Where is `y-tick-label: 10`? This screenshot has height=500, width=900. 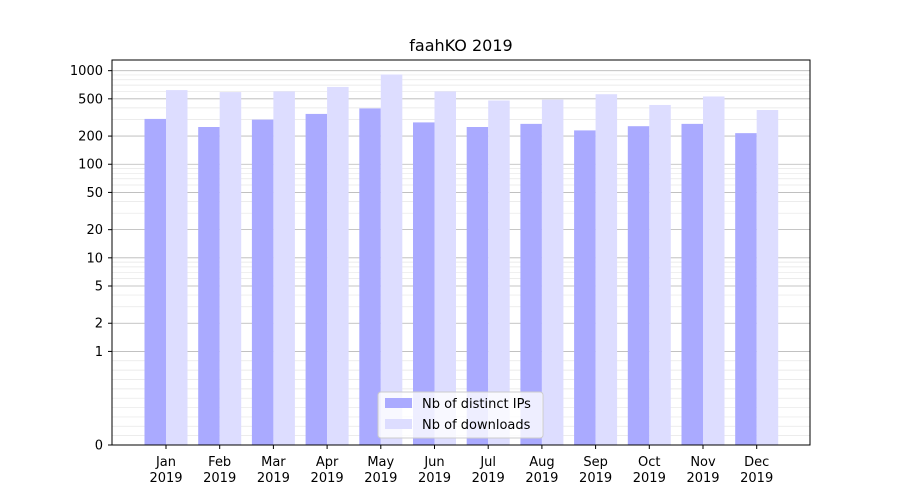 y-tick-label: 10 is located at coordinates (94, 258).